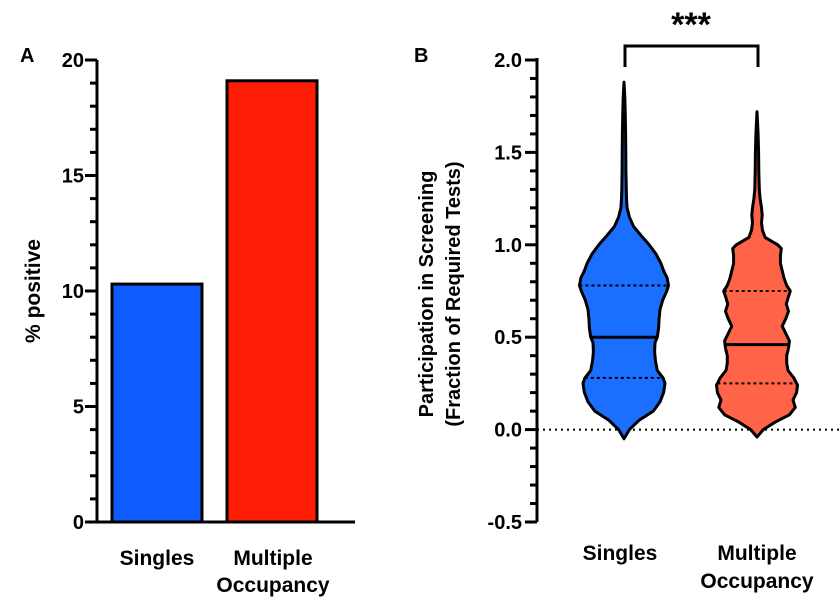 Image resolution: width=840 pixels, height=599 pixels. I want to click on panel-b-label: B, so click(421, 56).